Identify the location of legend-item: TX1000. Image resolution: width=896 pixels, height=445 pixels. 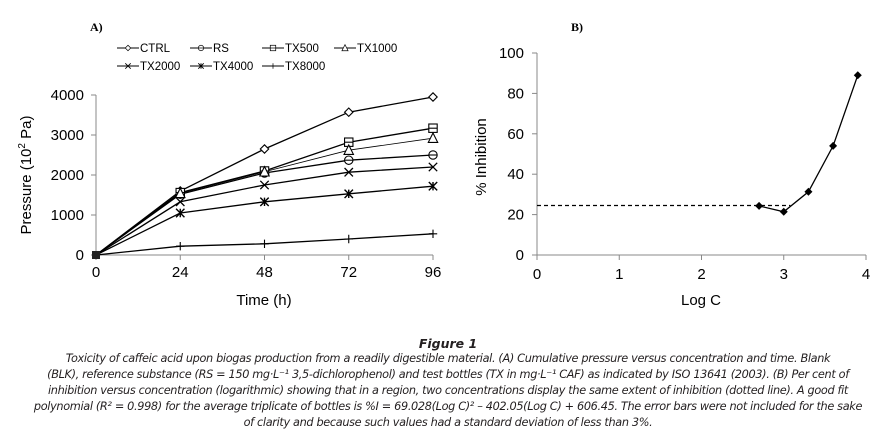
(365, 49).